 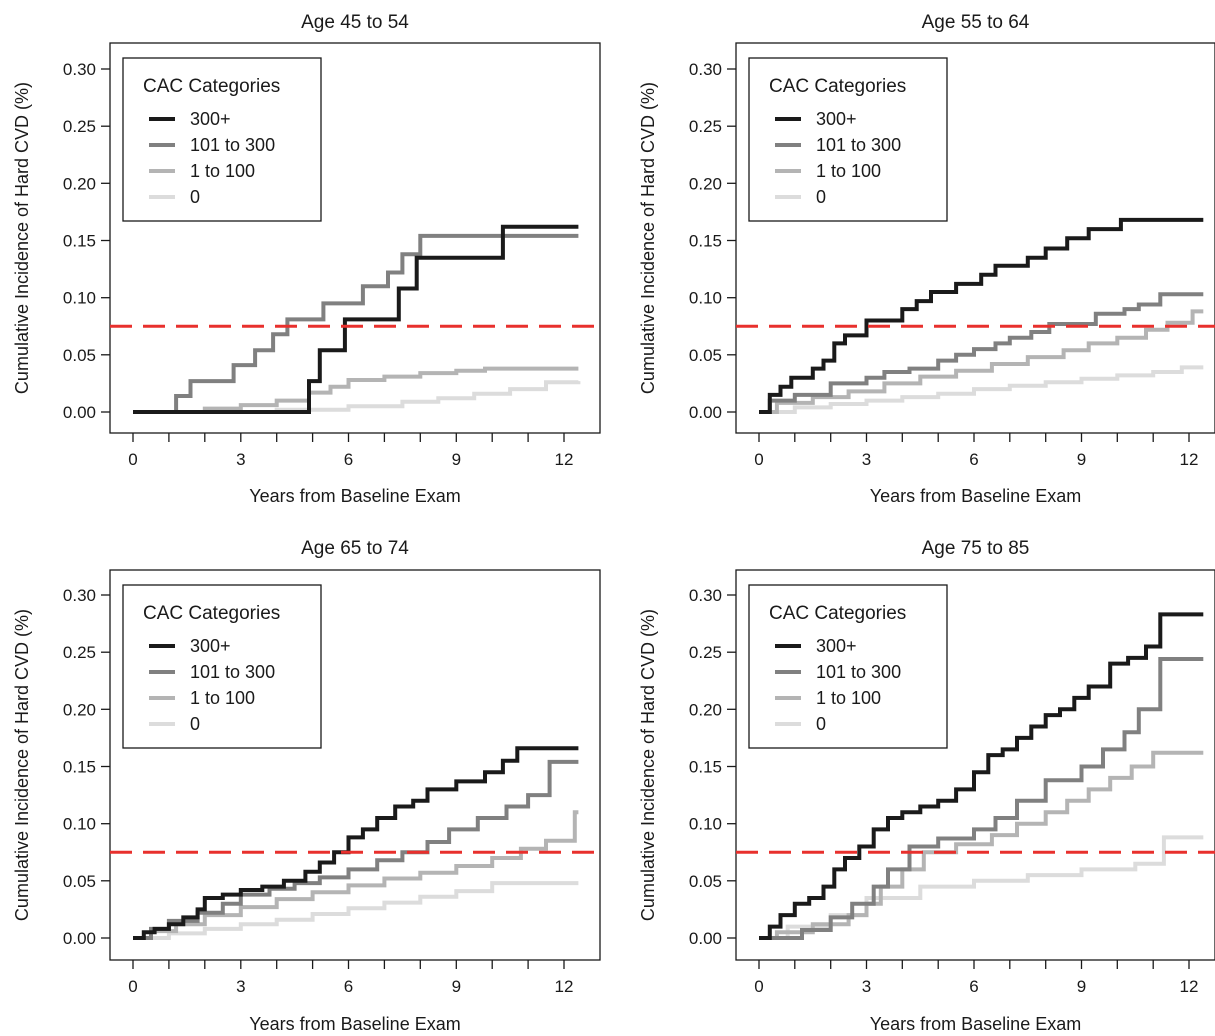 What do you see at coordinates (355, 22) in the screenshot?
I see `panel-title: Age 45 to 54` at bounding box center [355, 22].